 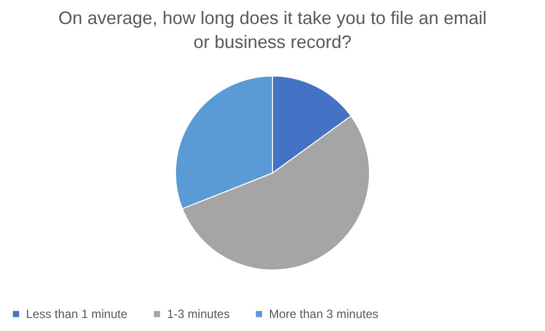 What do you see at coordinates (77, 314) in the screenshot?
I see `legend-label: Less than 1 minute` at bounding box center [77, 314].